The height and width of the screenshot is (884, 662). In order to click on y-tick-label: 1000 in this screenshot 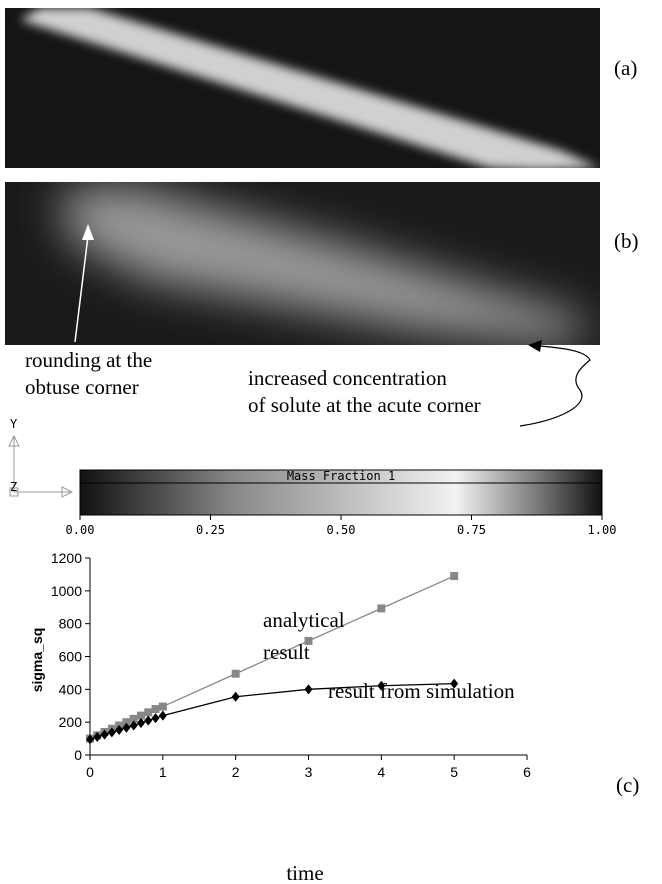, I will do `click(66, 591)`.